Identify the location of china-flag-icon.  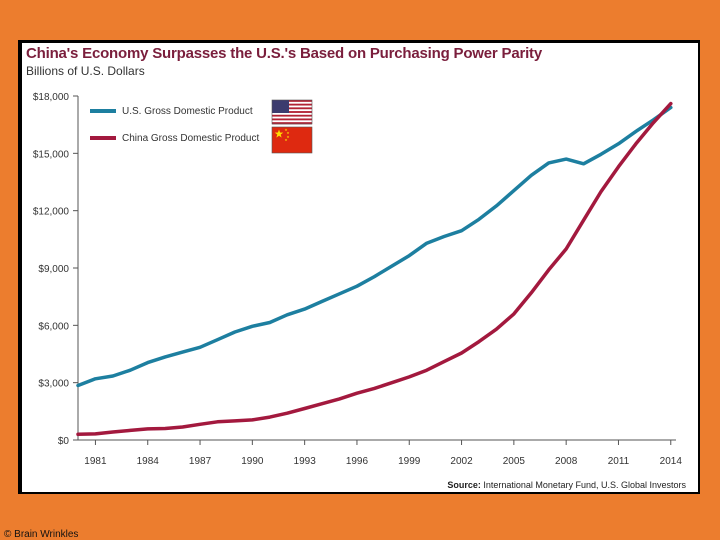
(292, 140).